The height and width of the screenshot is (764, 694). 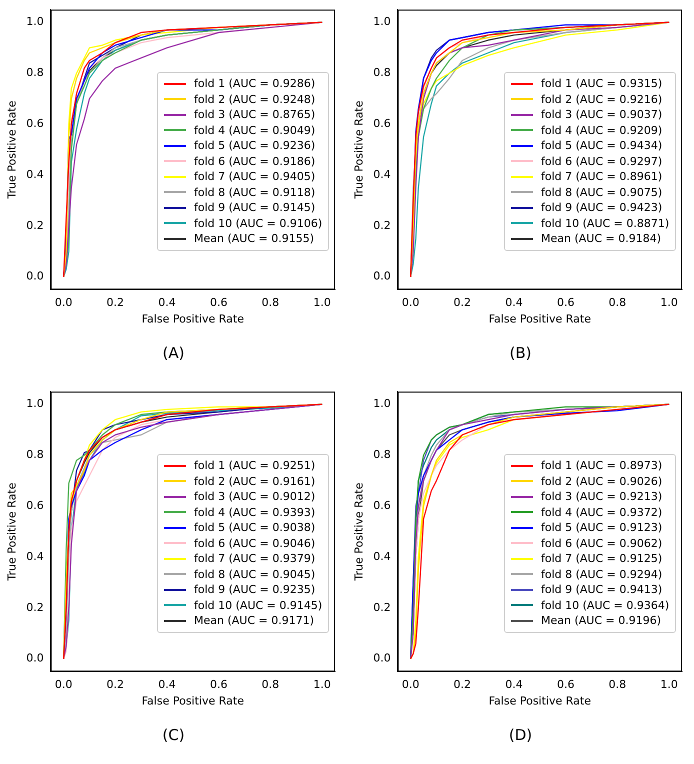 What do you see at coordinates (520, 353) in the screenshot?
I see `text: (B)` at bounding box center [520, 353].